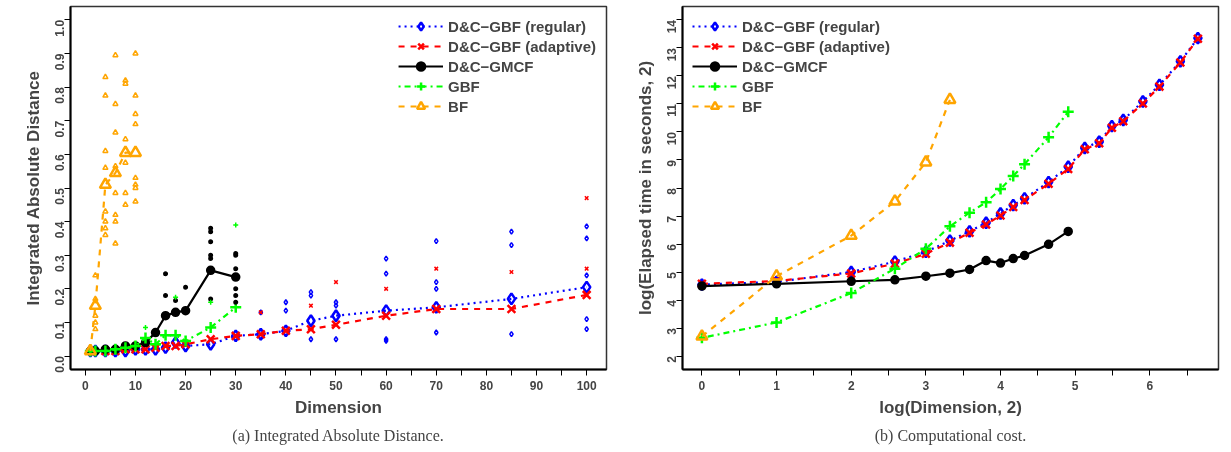  What do you see at coordinates (338, 435) in the screenshot?
I see `text: (a) Integrated Absolute Distance.` at bounding box center [338, 435].